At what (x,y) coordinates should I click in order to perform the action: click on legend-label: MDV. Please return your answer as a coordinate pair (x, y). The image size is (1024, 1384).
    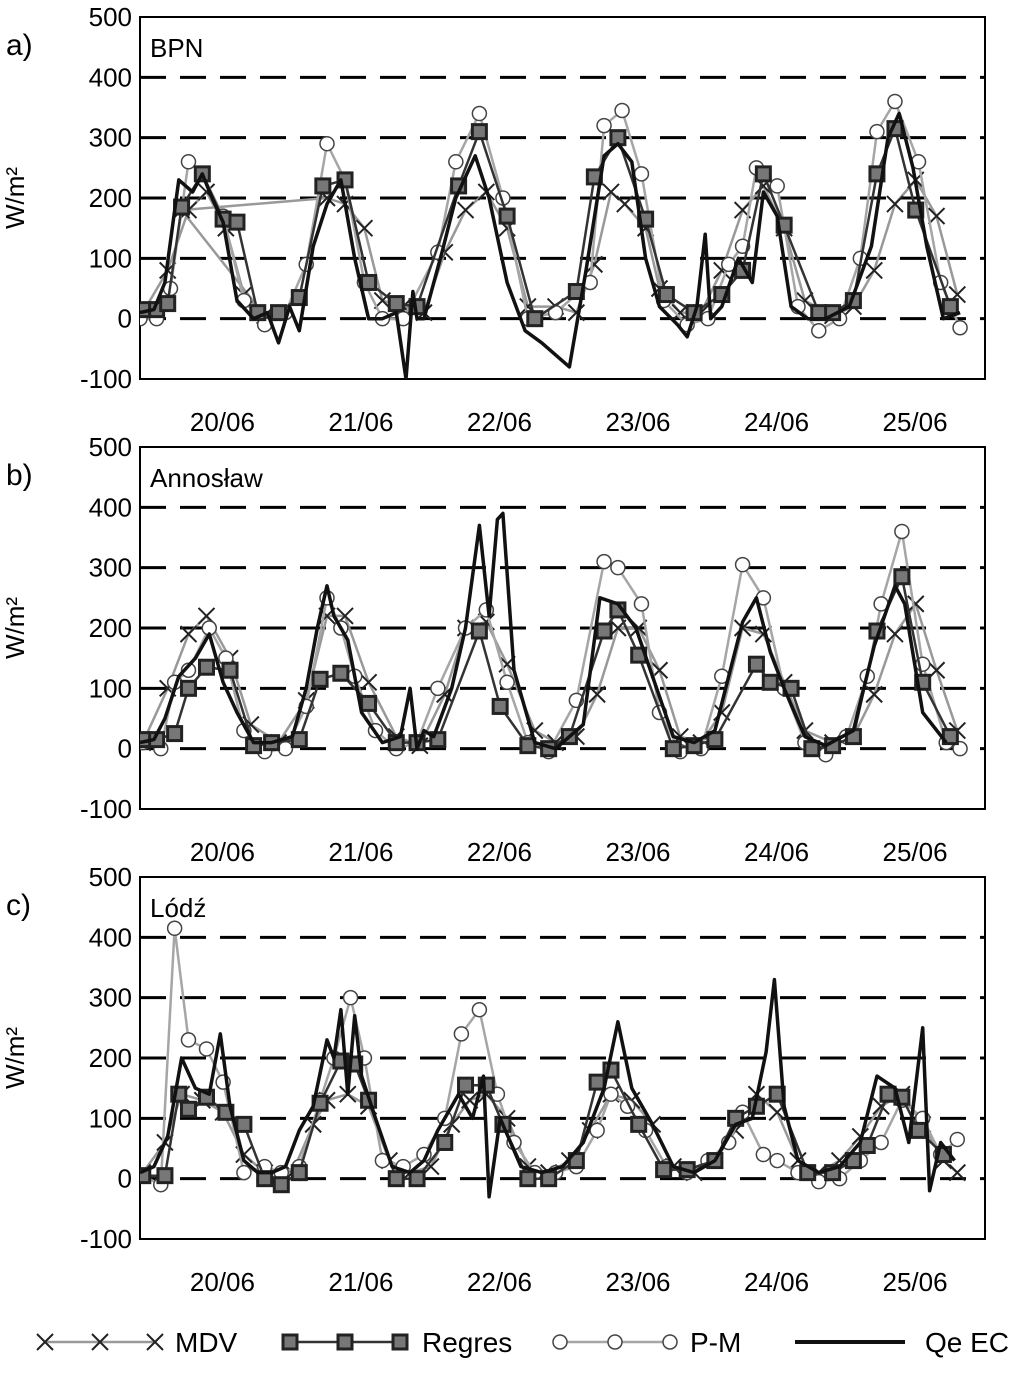
    Looking at the image, I should click on (206, 1342).